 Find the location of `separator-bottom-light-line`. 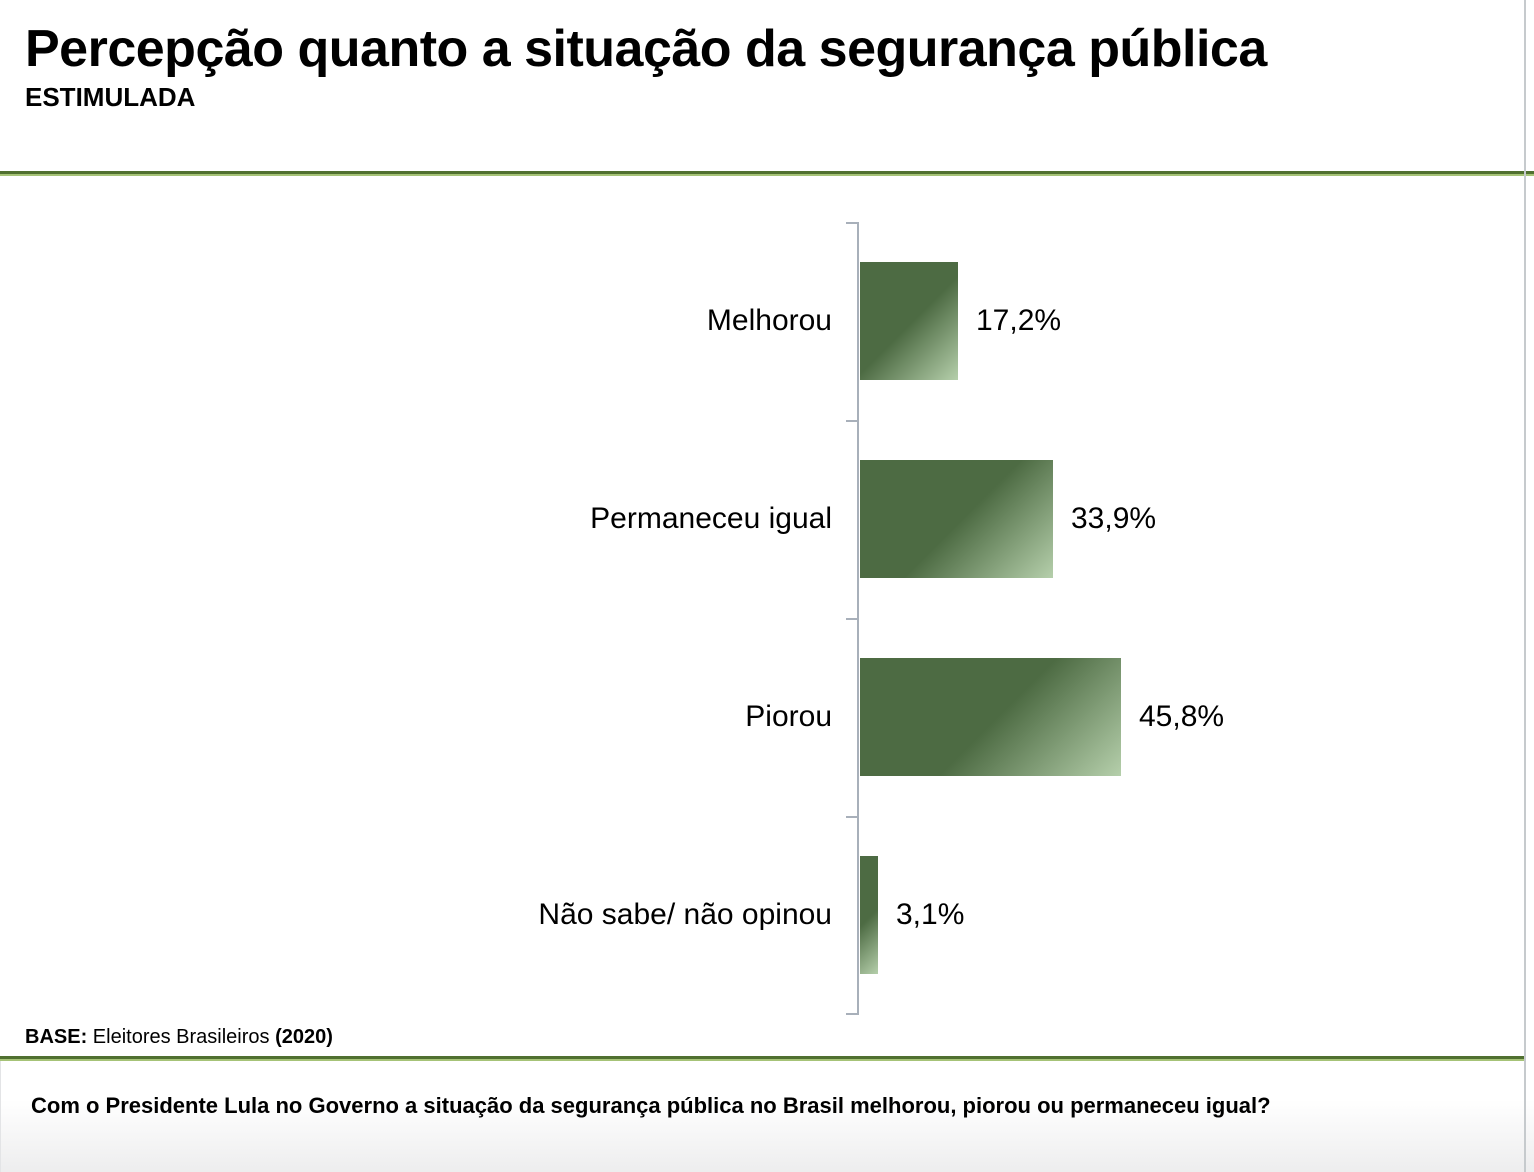

separator-bottom-light-line is located at coordinates (762, 1060).